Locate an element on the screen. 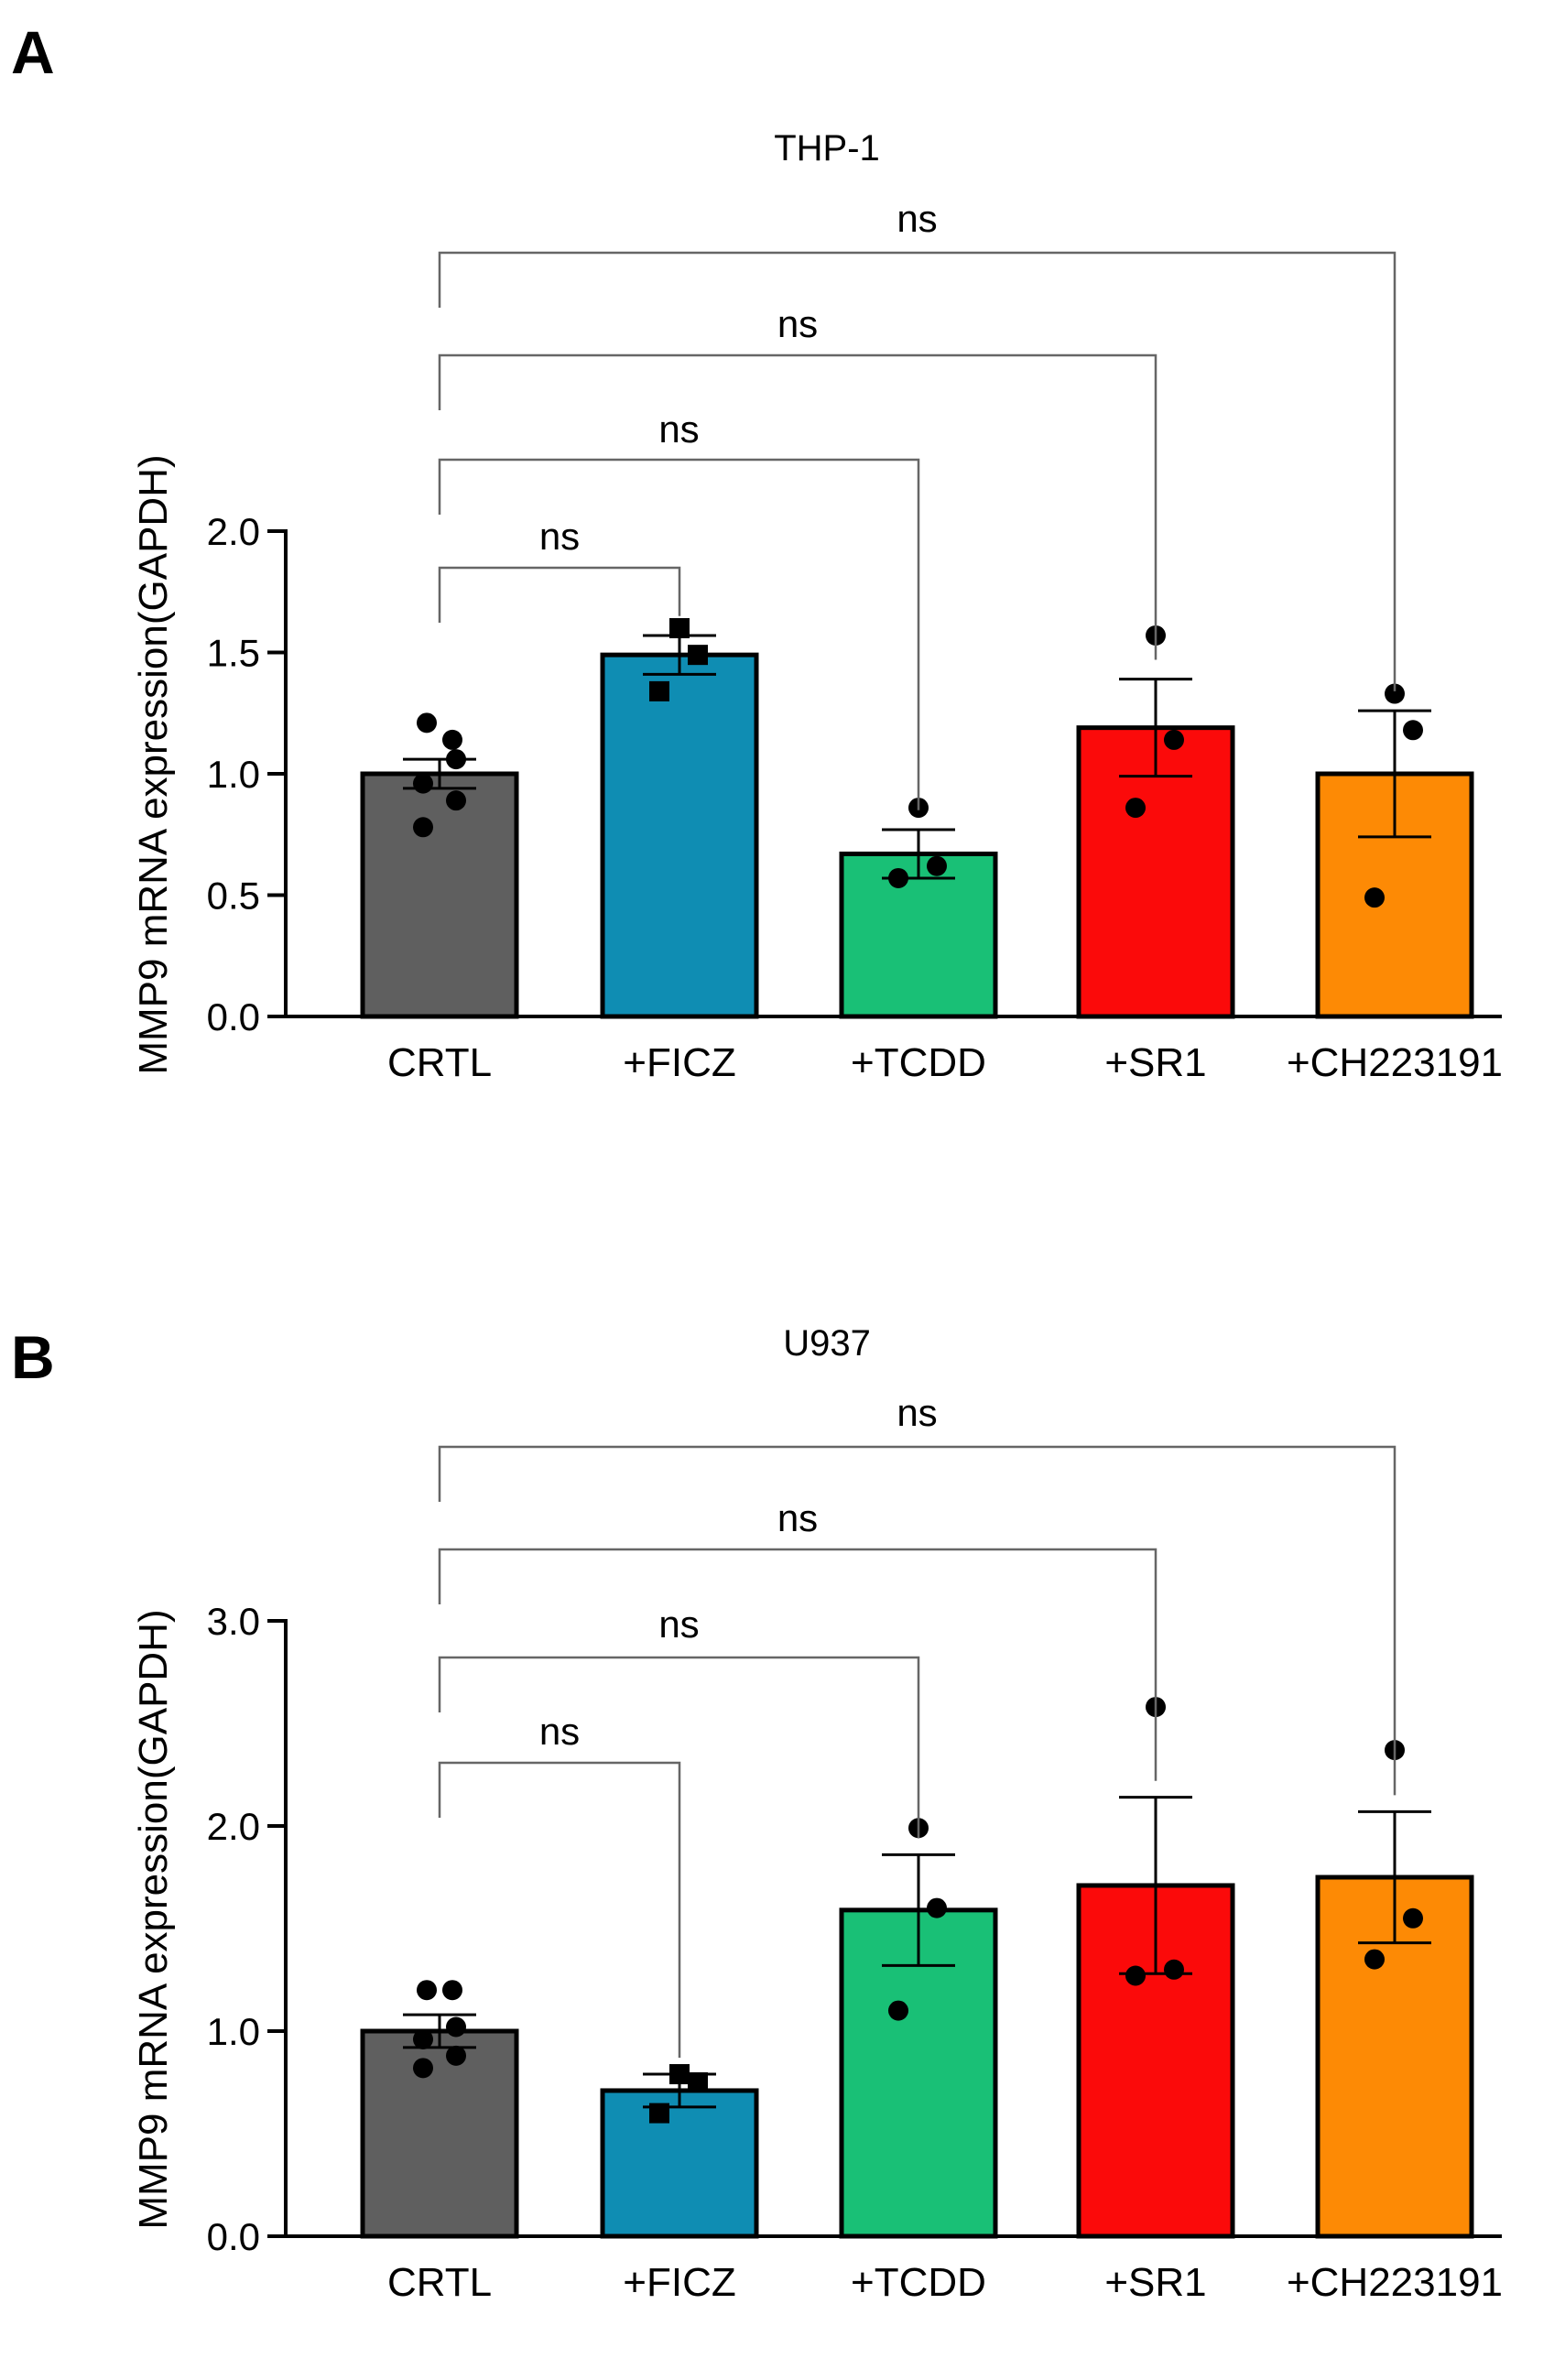 This screenshot has width=1565, height=2380. chart-title: THP-1 is located at coordinates (827, 148).